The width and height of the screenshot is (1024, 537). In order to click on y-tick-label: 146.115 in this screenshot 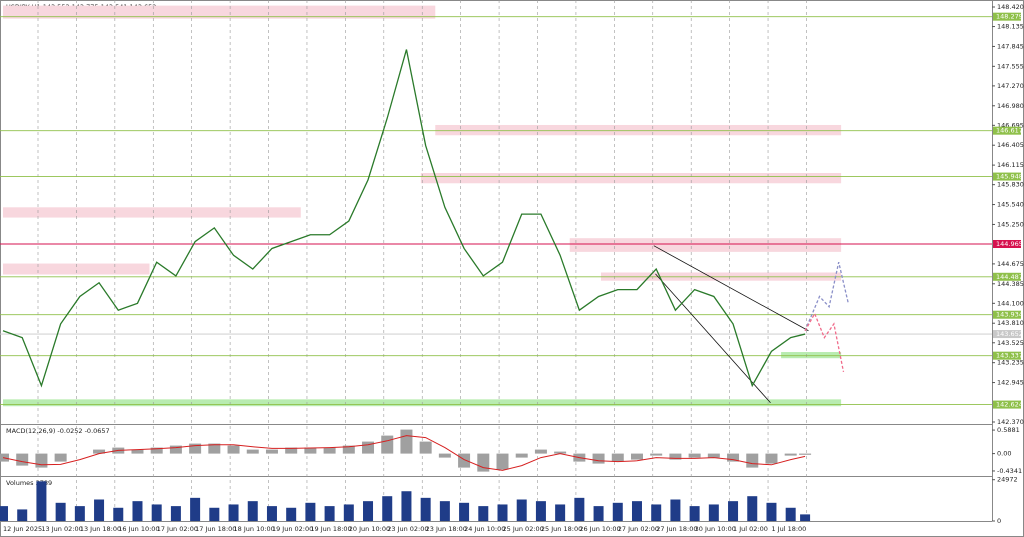, I will do `click(1010, 165)`.